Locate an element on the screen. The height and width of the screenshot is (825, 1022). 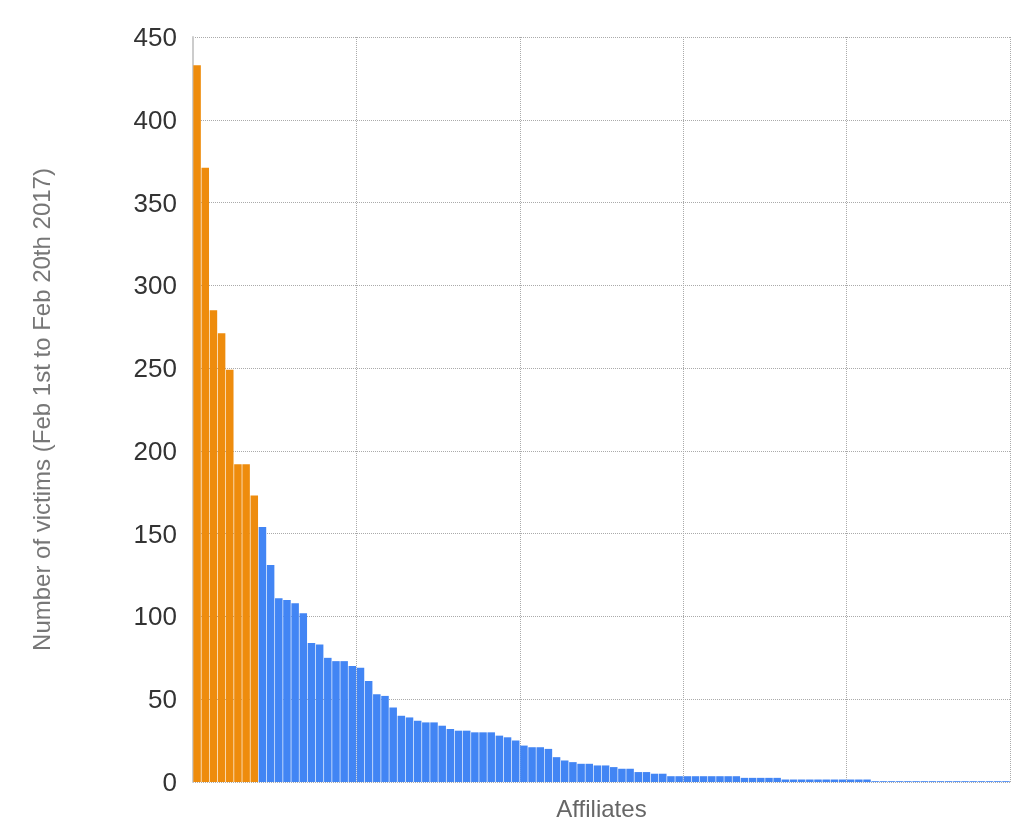
y-tick-label: 100 is located at coordinates (155, 616).